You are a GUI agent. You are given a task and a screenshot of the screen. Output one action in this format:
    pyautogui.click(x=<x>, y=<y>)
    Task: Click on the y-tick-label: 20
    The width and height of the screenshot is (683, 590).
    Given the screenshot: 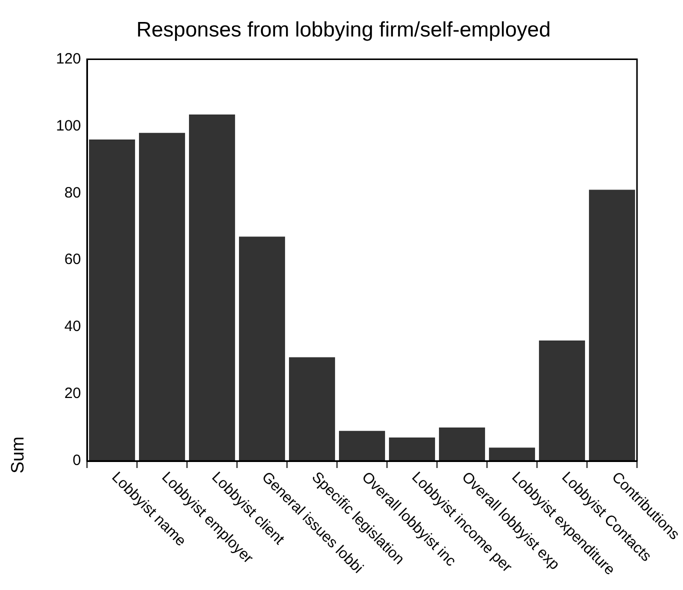 What is the action you would take?
    pyautogui.click(x=73, y=393)
    